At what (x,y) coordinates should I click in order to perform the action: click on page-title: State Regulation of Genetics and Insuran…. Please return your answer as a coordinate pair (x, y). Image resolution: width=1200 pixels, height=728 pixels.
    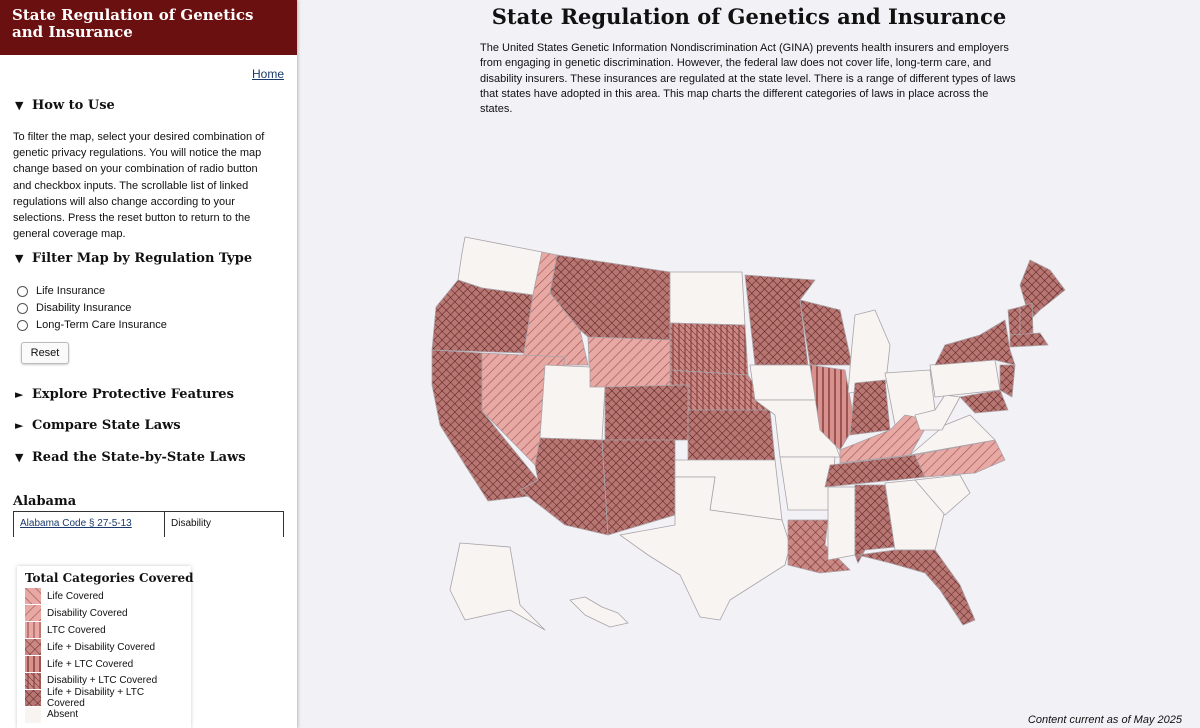
    Looking at the image, I should click on (749, 16).